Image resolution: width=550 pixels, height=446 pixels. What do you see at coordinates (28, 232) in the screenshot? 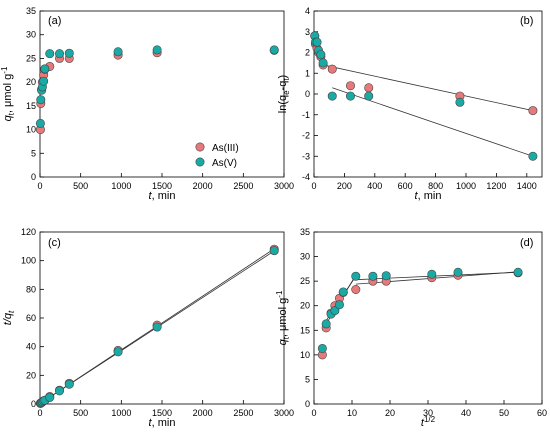
I see `y-tick-label: 120` at bounding box center [28, 232].